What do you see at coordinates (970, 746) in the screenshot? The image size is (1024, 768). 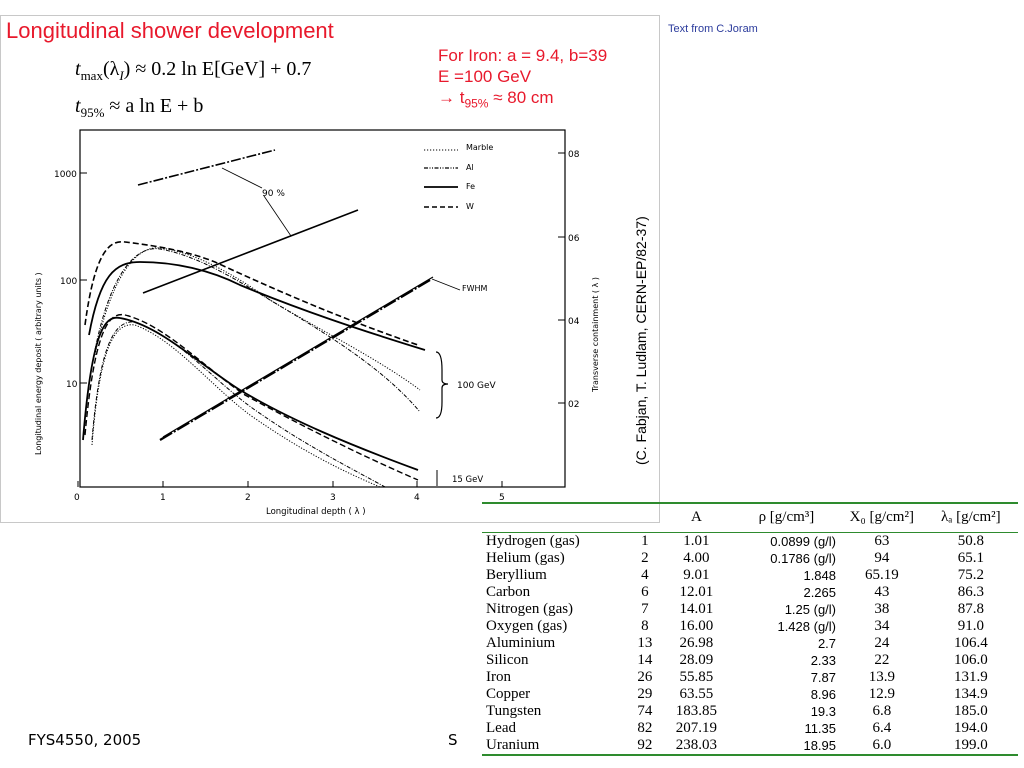 I see `cell-lambda: 199.0` at bounding box center [970, 746].